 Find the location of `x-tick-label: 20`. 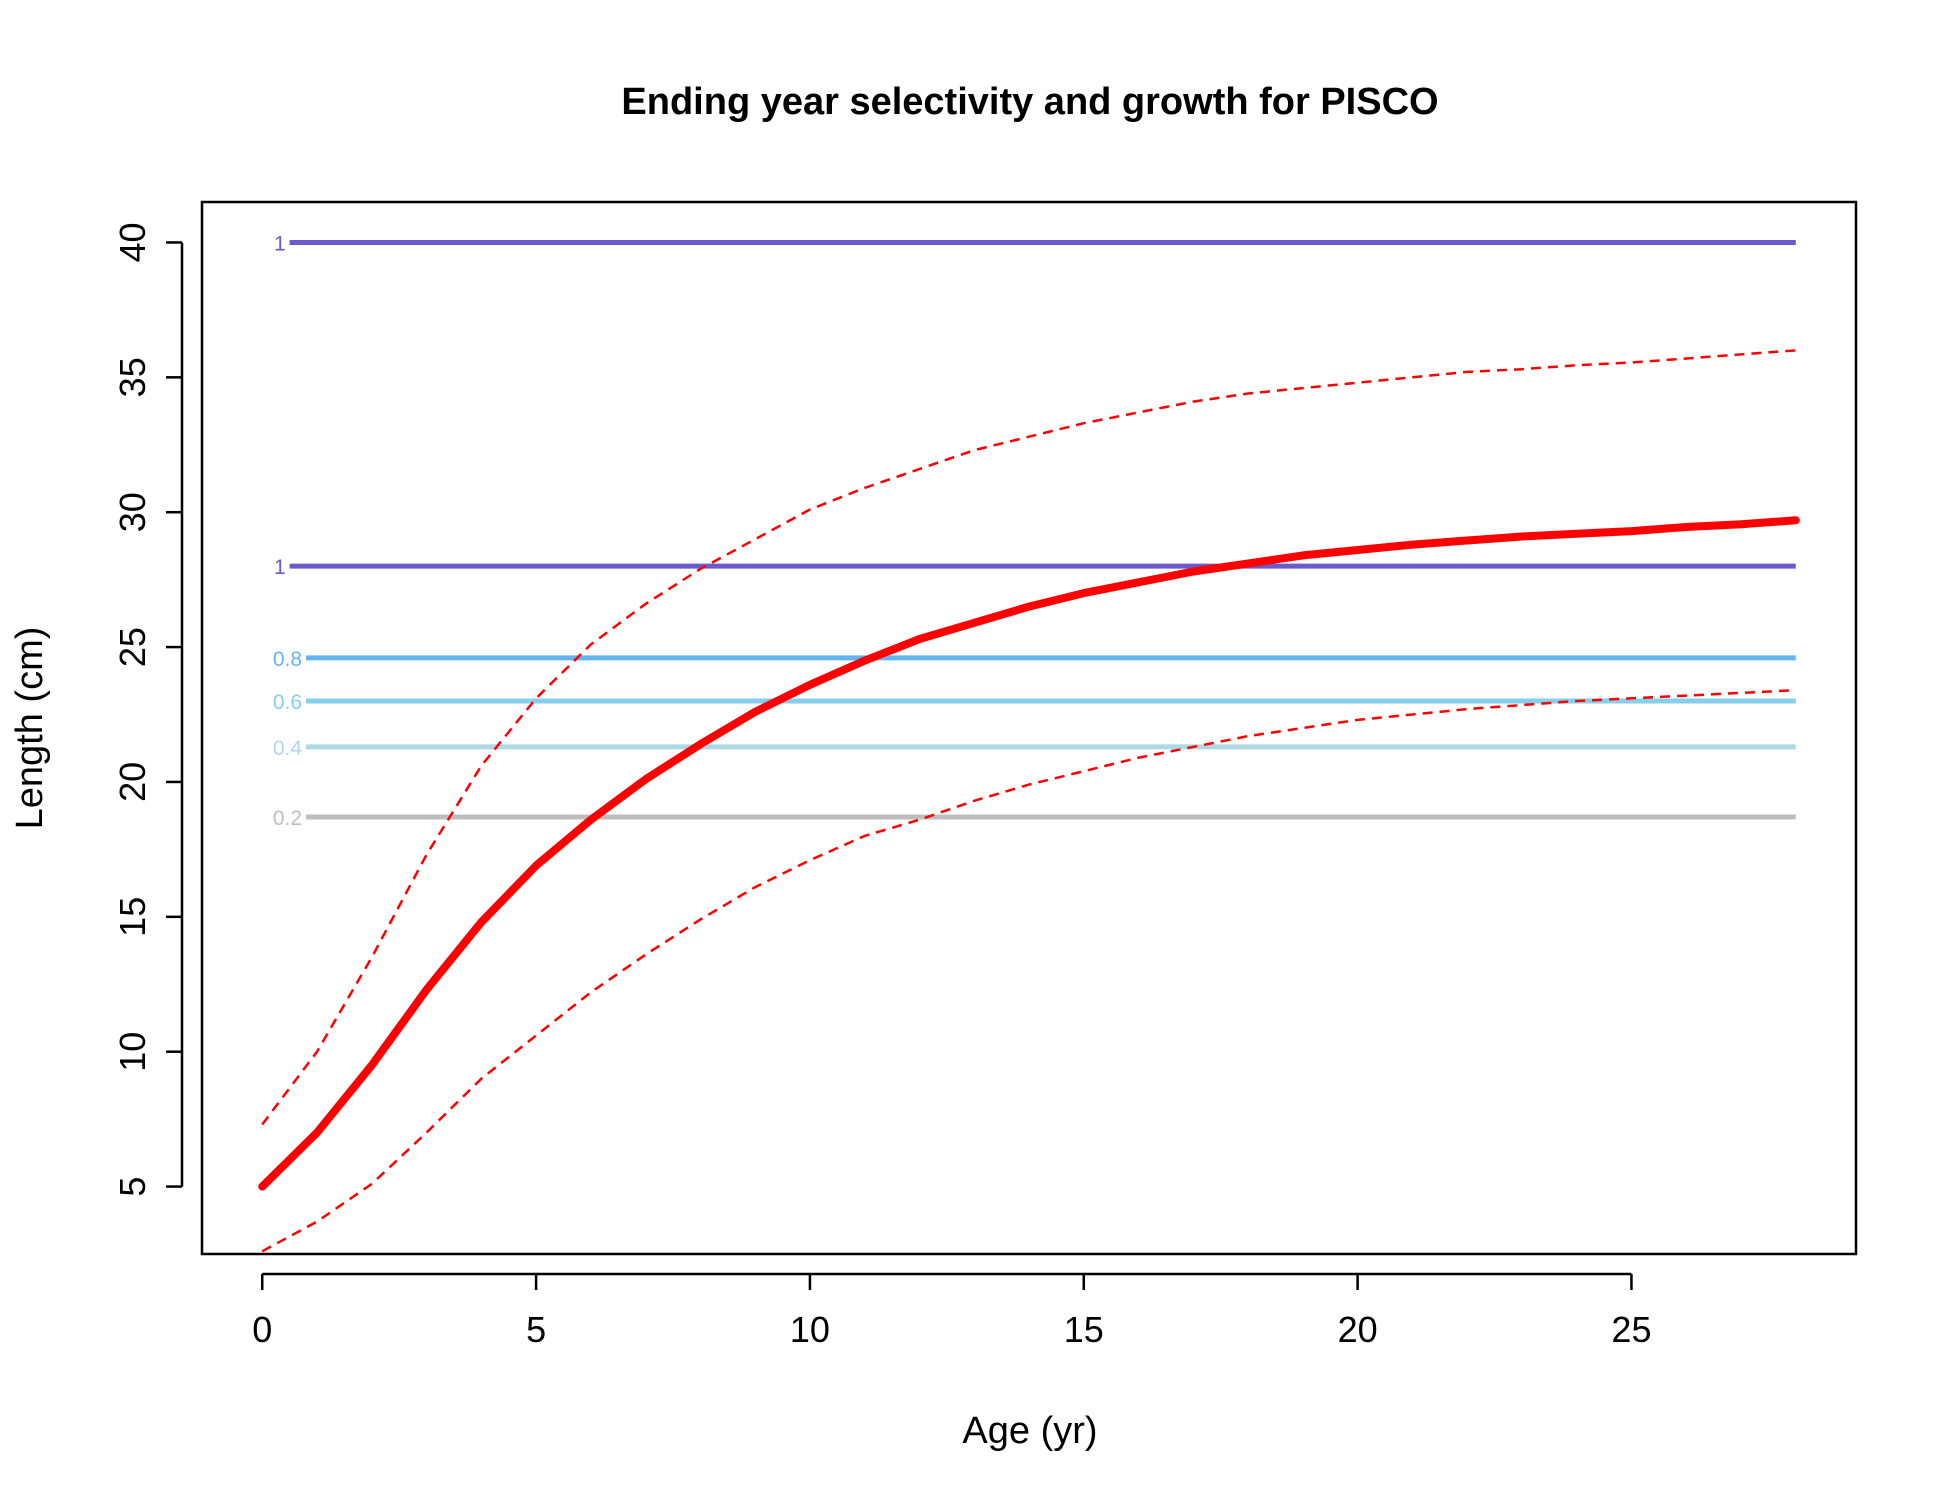

x-tick-label: 20 is located at coordinates (1358, 1329).